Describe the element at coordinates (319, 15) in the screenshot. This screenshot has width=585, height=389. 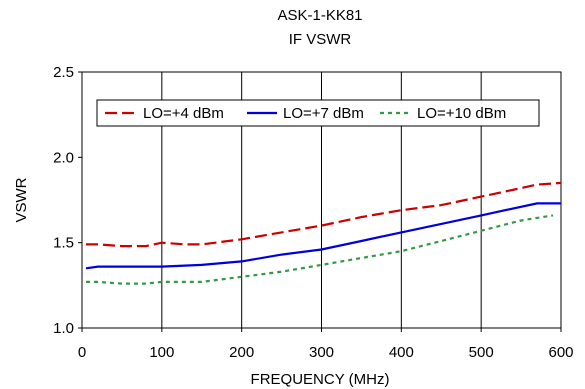
I see `chart-title: ASK-1-KK81` at that location.